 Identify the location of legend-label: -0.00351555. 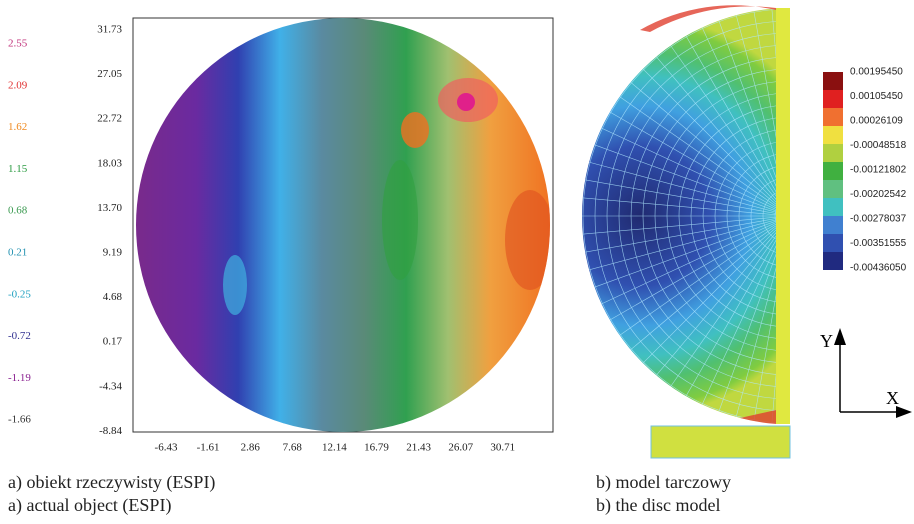
(878, 243).